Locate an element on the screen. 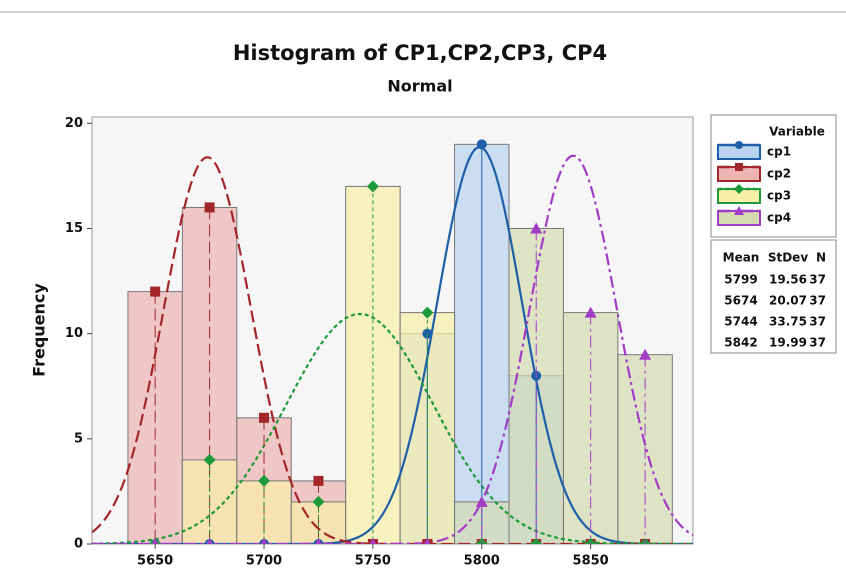  y-tick-label: 0 is located at coordinates (78, 544).